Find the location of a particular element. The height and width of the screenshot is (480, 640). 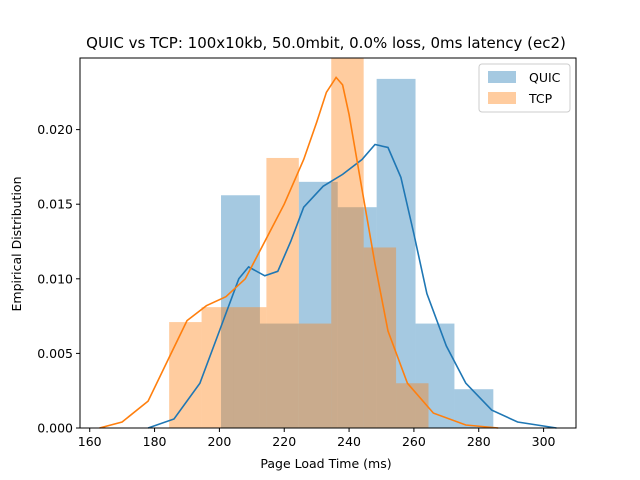

y-tick-label: 0.005 is located at coordinates (55, 353).